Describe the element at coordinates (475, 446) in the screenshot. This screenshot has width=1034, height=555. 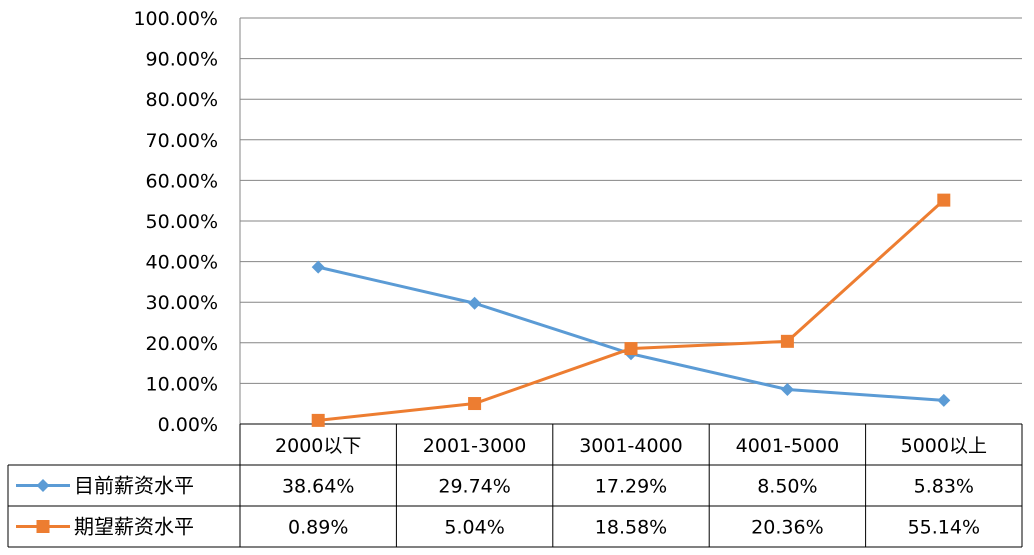
I see `category-label: 2001-3000` at that location.